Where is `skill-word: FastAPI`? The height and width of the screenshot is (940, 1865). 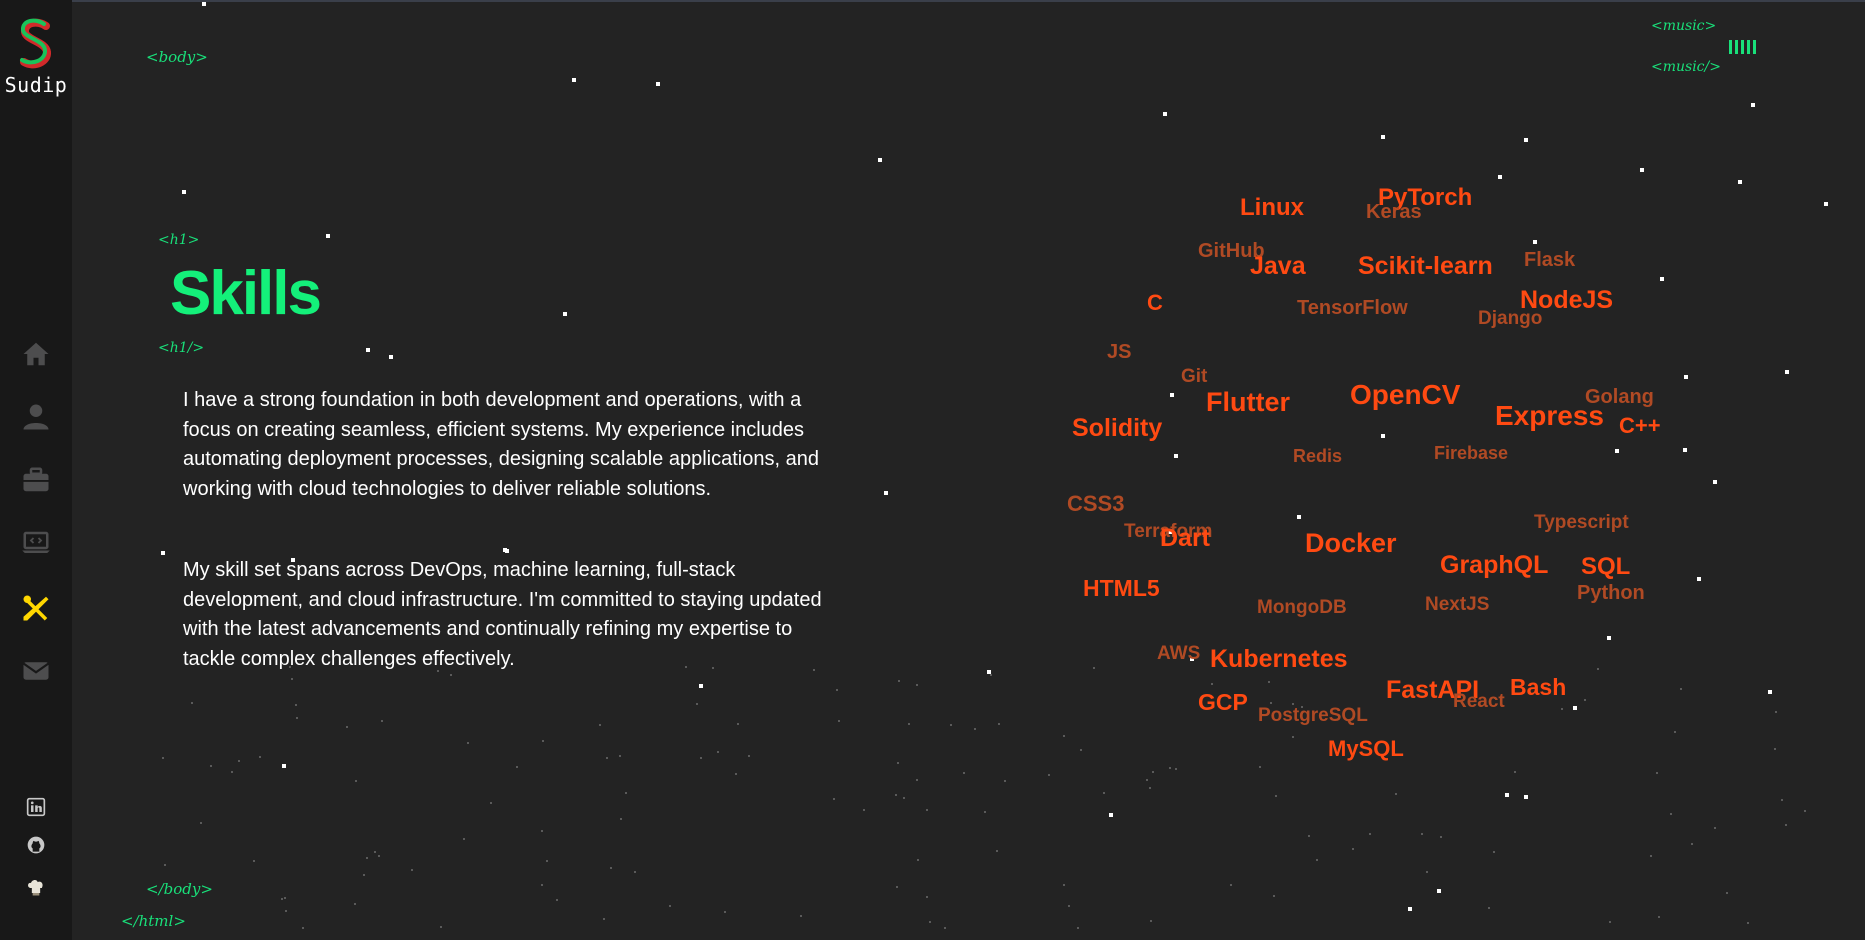
skill-word: FastAPI is located at coordinates (1433, 690).